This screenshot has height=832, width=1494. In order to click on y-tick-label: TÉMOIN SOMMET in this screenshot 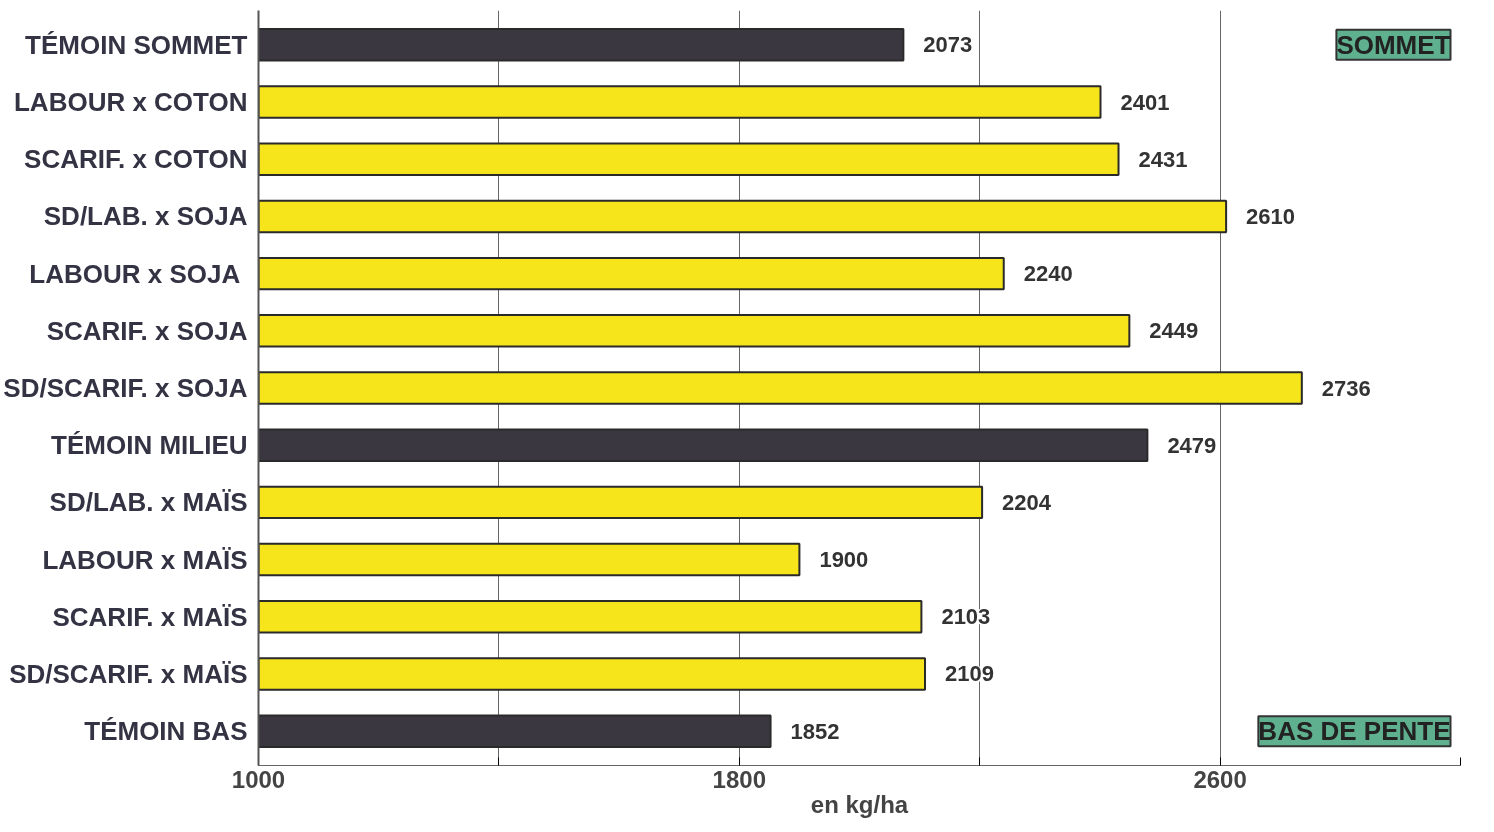, I will do `click(136, 44)`.